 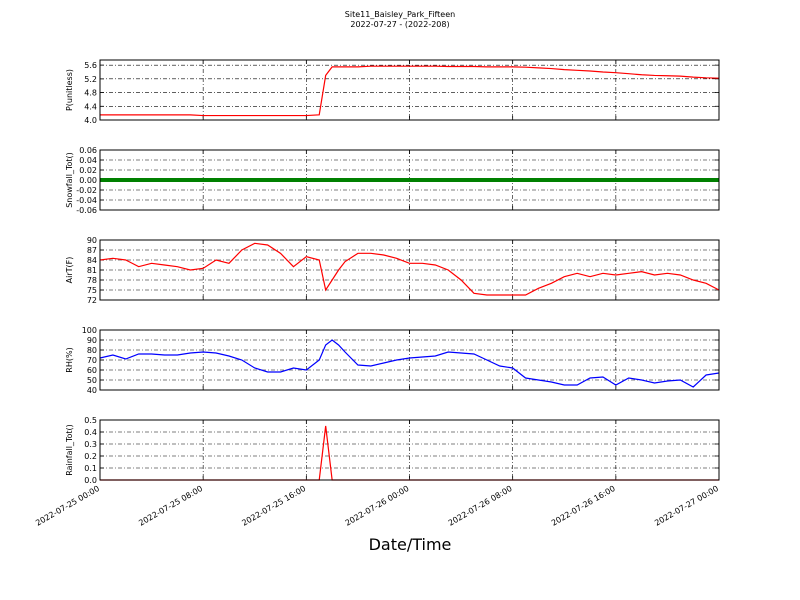 What do you see at coordinates (67, 506) in the screenshot?
I see `x-tick-label: 2022-07-25 00:00` at bounding box center [67, 506].